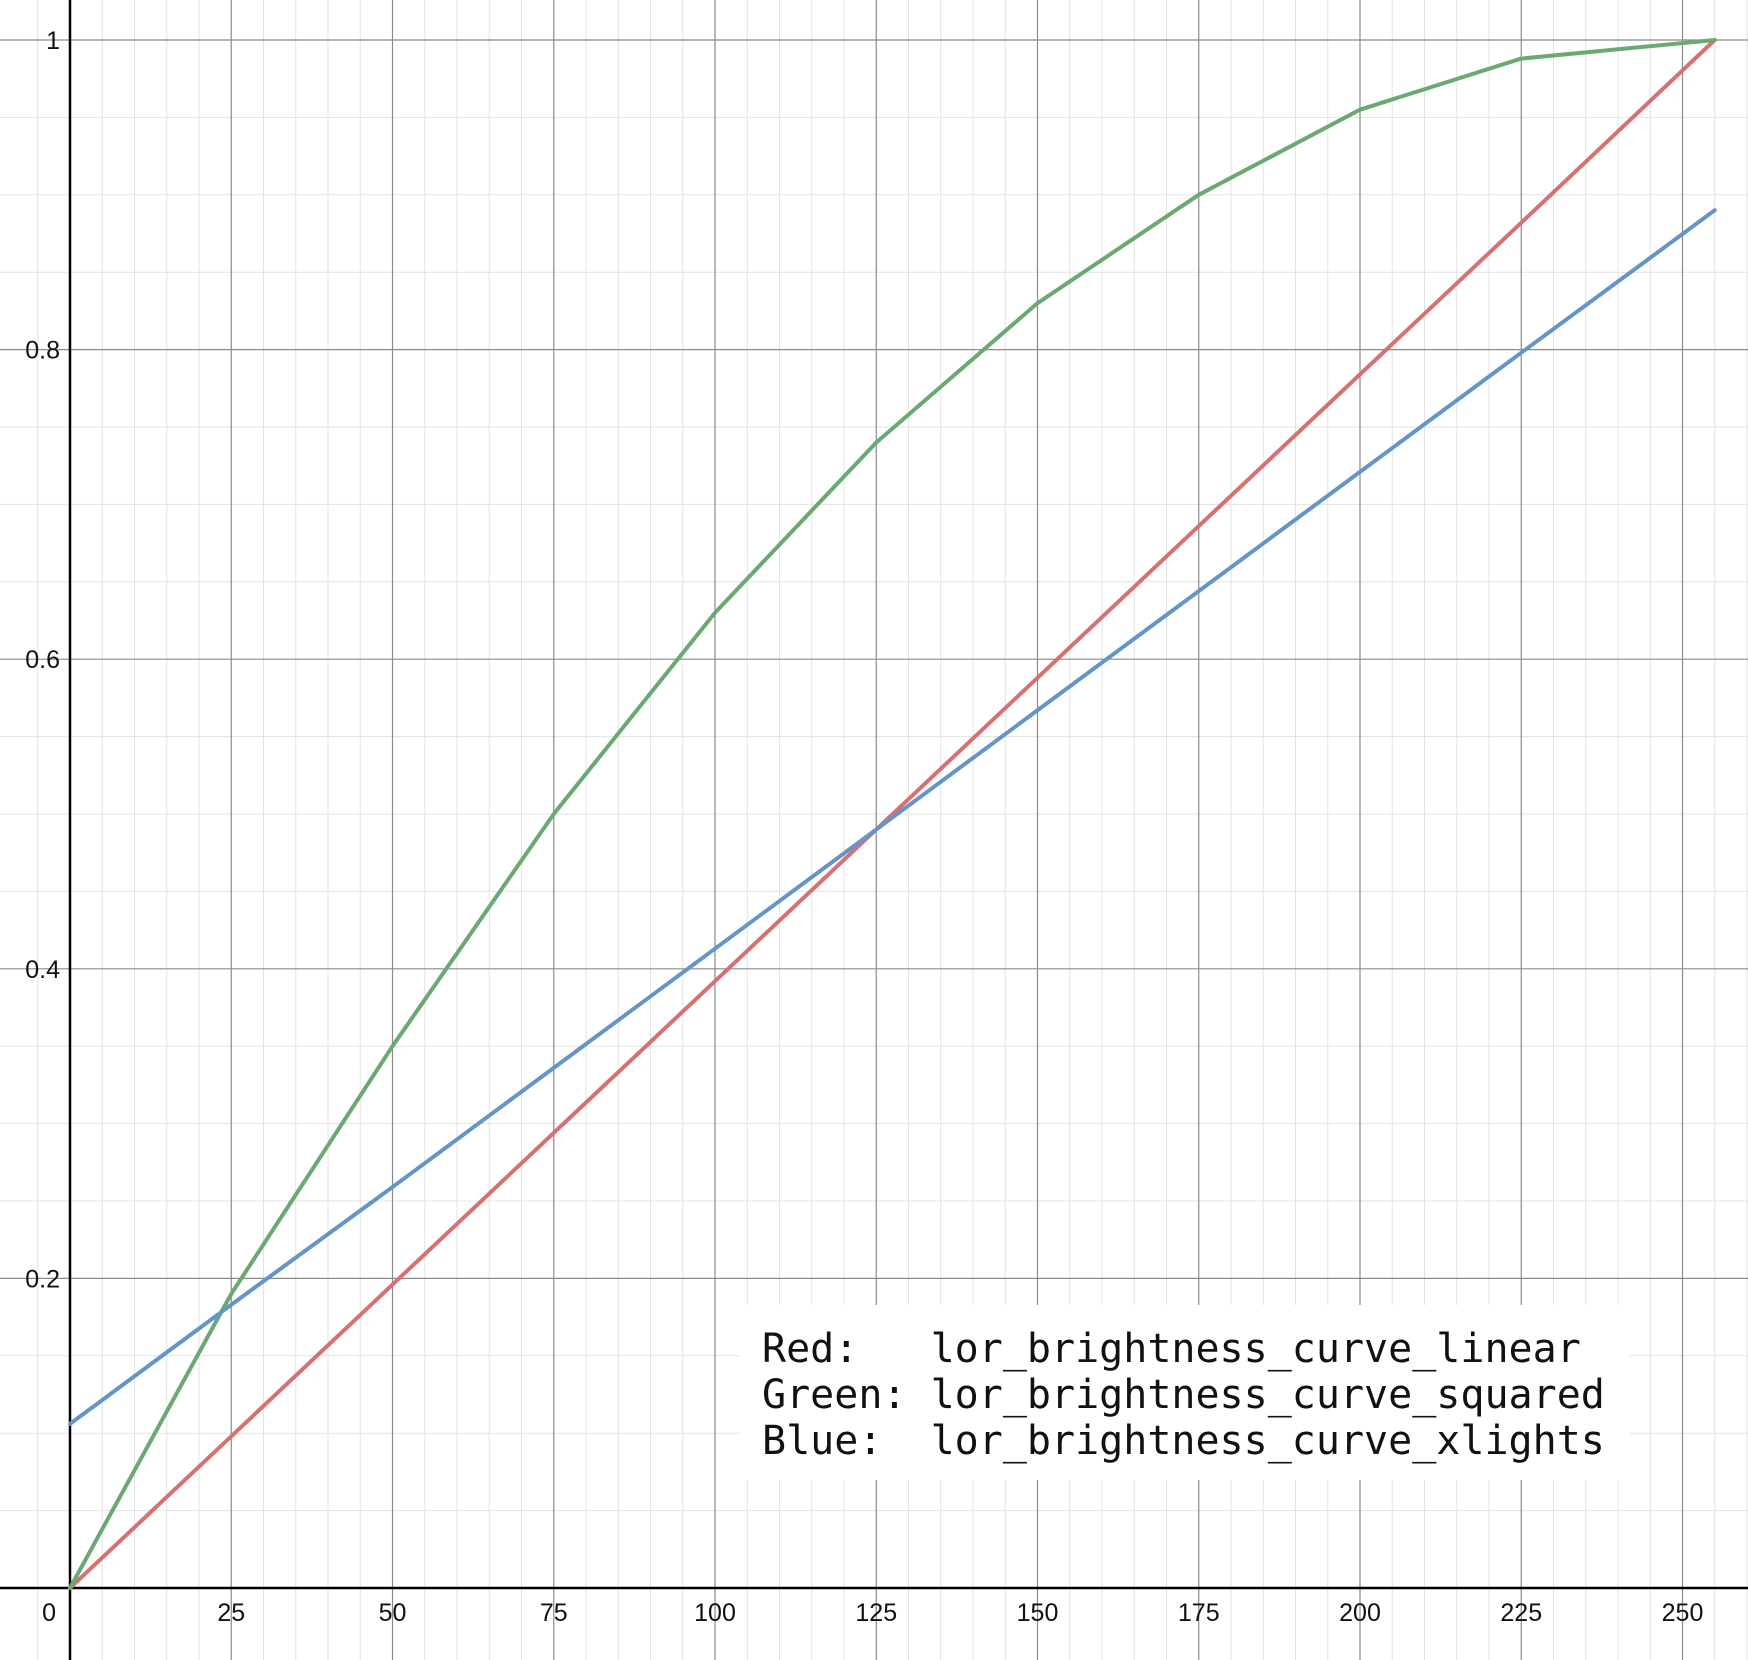  What do you see at coordinates (42, 1279) in the screenshot?
I see `y-tick-label: 0.2` at bounding box center [42, 1279].